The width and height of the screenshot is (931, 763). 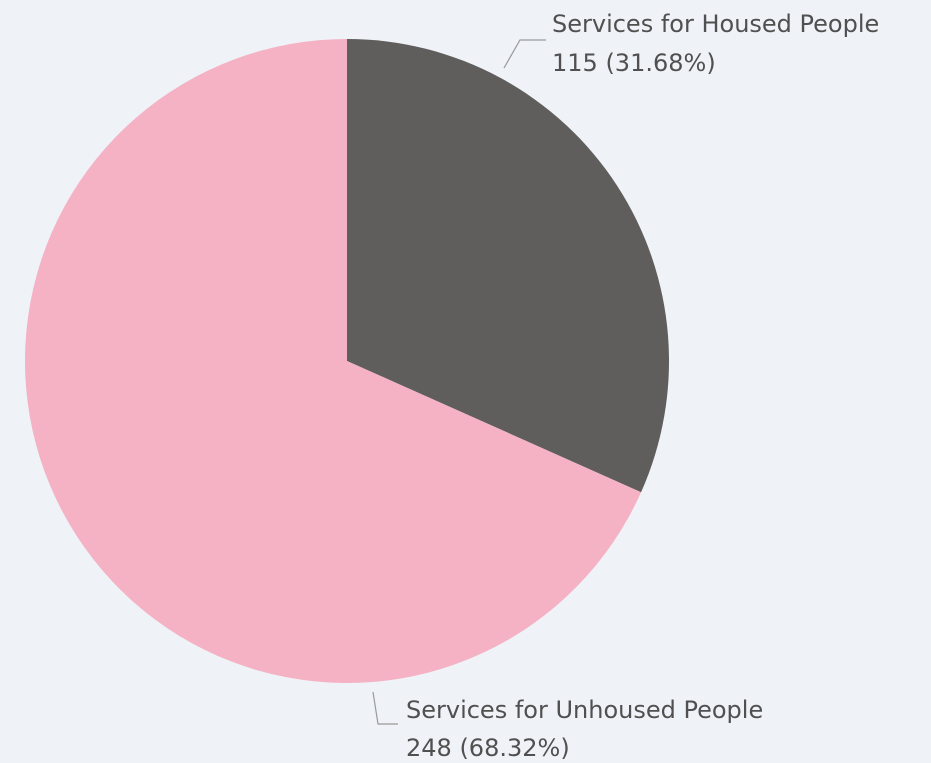 I want to click on slice-name-label: Services for Housed People, so click(x=715, y=24).